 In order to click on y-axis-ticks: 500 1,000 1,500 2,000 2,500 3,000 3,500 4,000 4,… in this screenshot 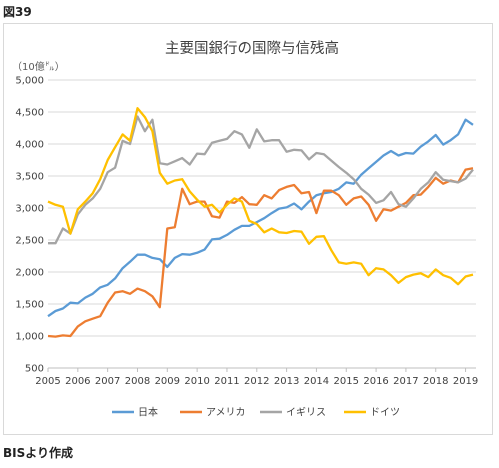, I will do `click(29, 225)`.